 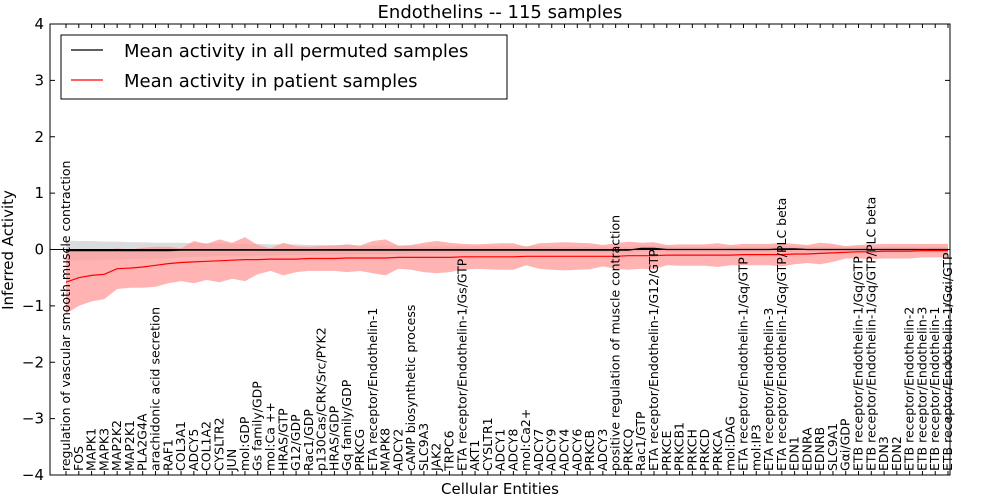 I want to click on category-label: MAPK8, so click(x=385, y=449).